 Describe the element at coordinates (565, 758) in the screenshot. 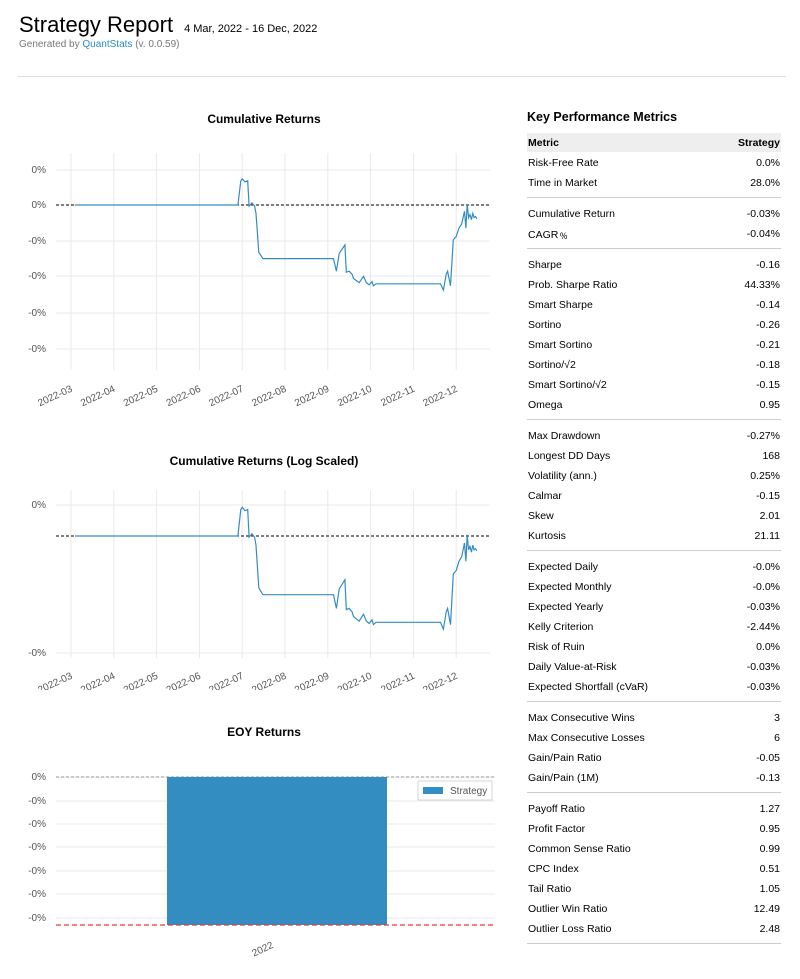

I see `metric-label: Gain/Pain Ratio` at that location.